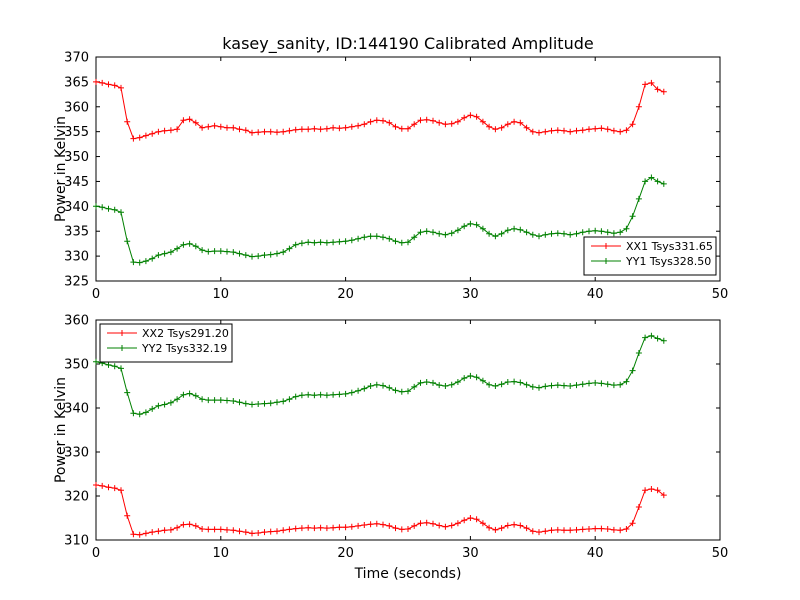 Image resolution: width=800 pixels, height=600 pixels. I want to click on legend-1: XX2 Tsys291.20 YY2 Tsys332.19, so click(166, 343).